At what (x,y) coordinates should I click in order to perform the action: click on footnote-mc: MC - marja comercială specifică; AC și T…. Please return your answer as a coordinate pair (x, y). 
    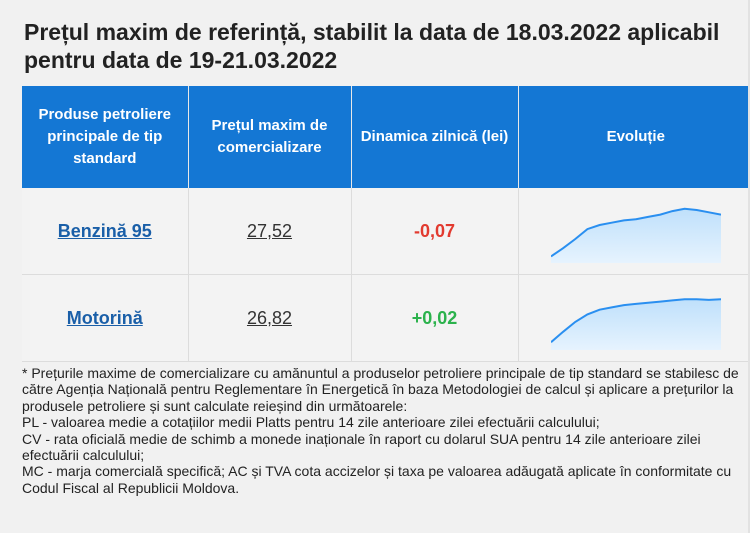
    Looking at the image, I should click on (377, 479).